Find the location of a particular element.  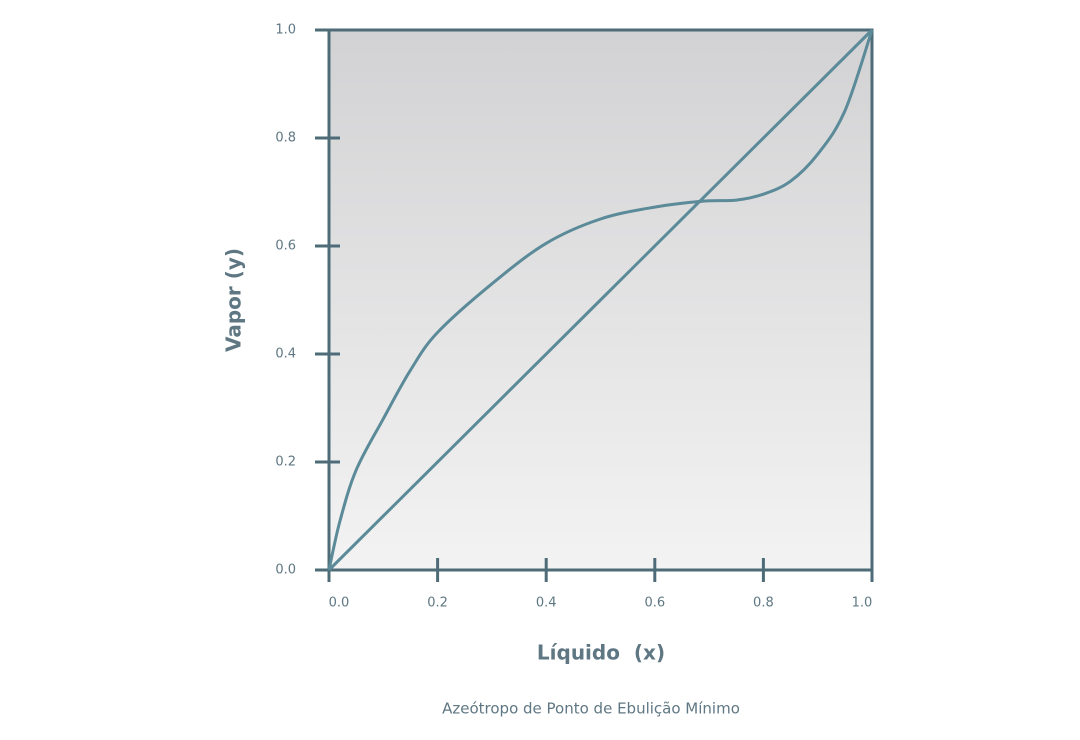

y-tick-label: 0.6 is located at coordinates (285, 246).